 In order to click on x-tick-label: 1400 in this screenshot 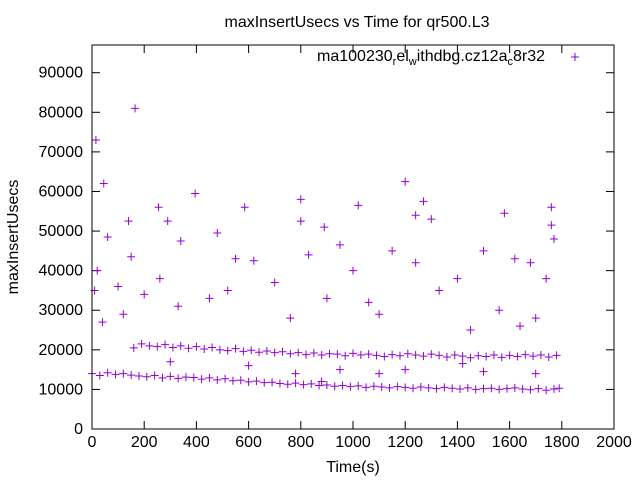, I will do `click(458, 442)`.